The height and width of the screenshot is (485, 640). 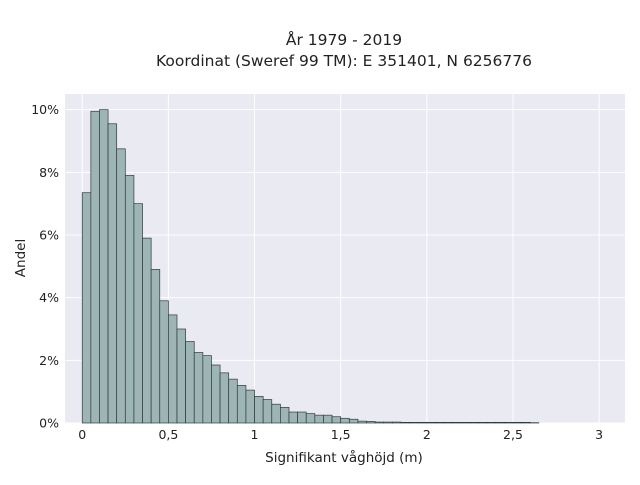 I want to click on x-tick-label: 1,5, so click(x=341, y=434).